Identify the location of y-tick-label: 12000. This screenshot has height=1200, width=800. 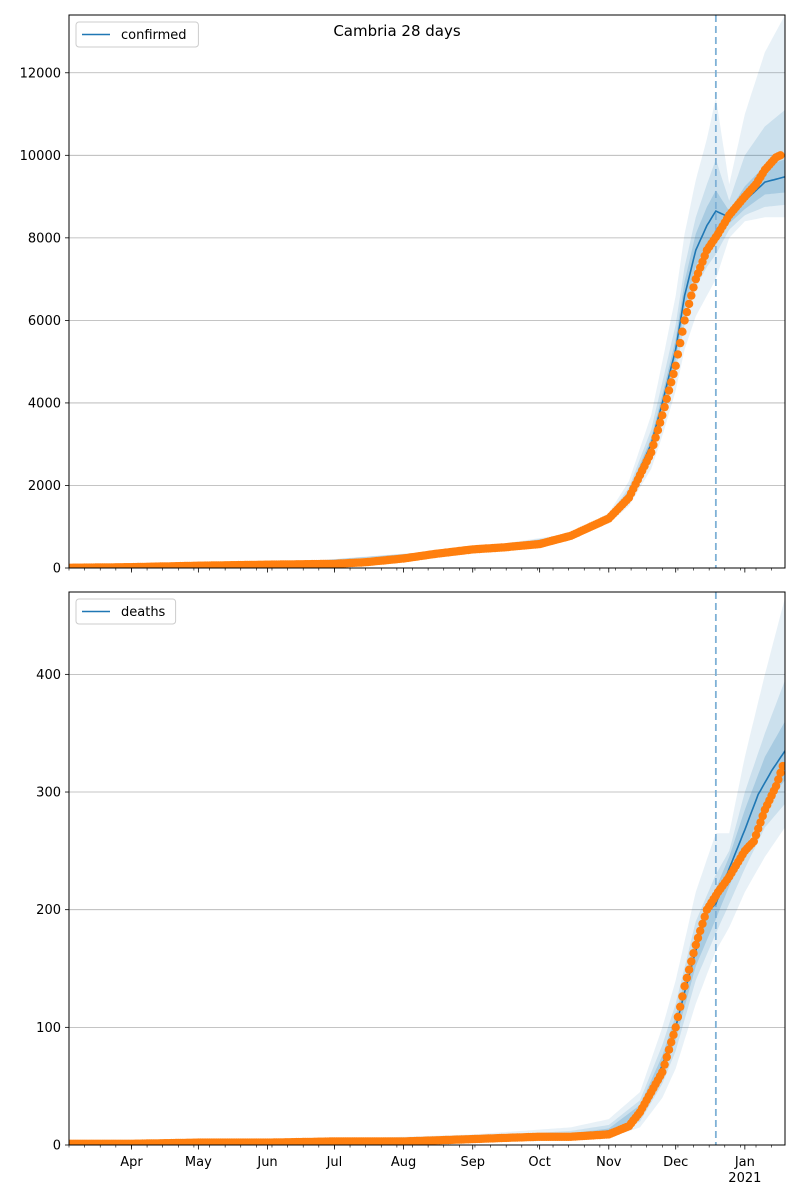
(40, 73).